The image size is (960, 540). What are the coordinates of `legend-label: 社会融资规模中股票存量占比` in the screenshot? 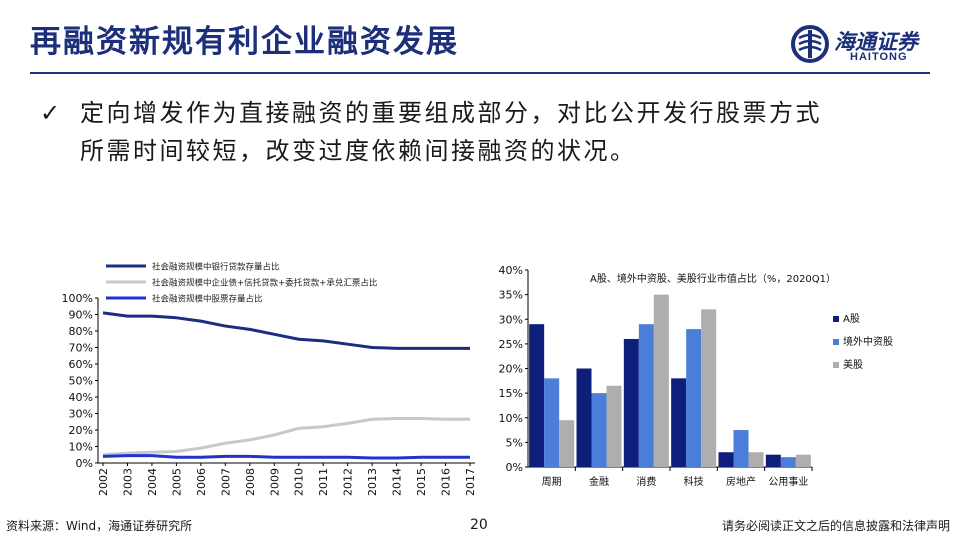 It's located at (207, 299).